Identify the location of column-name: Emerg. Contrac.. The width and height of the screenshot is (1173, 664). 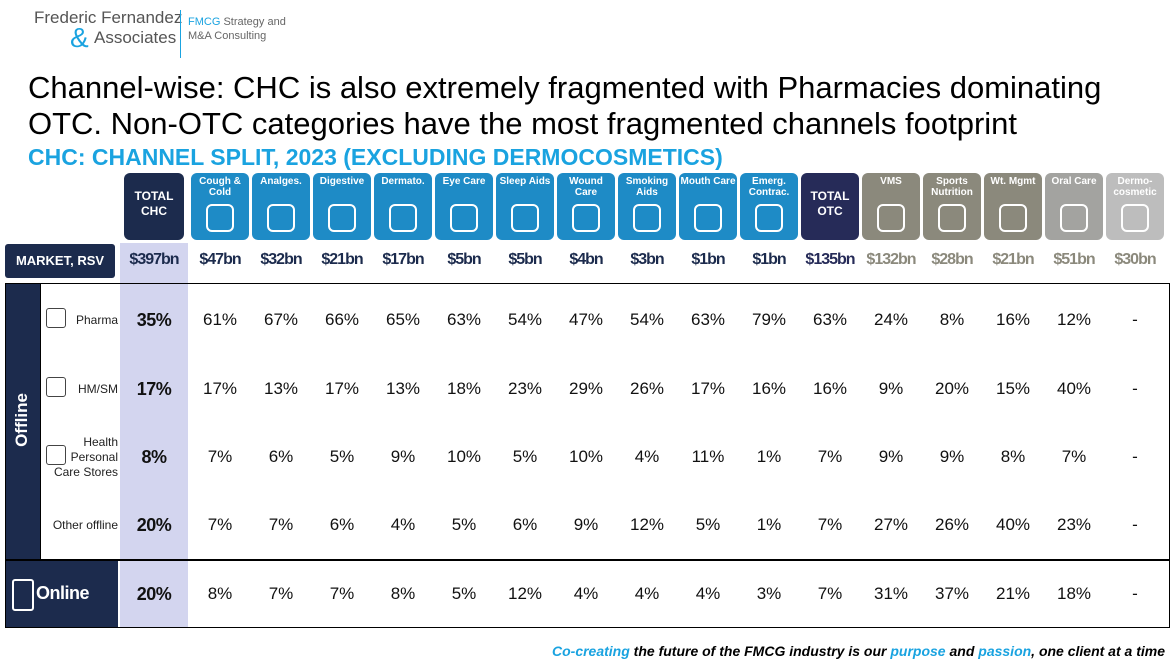
(769, 187).